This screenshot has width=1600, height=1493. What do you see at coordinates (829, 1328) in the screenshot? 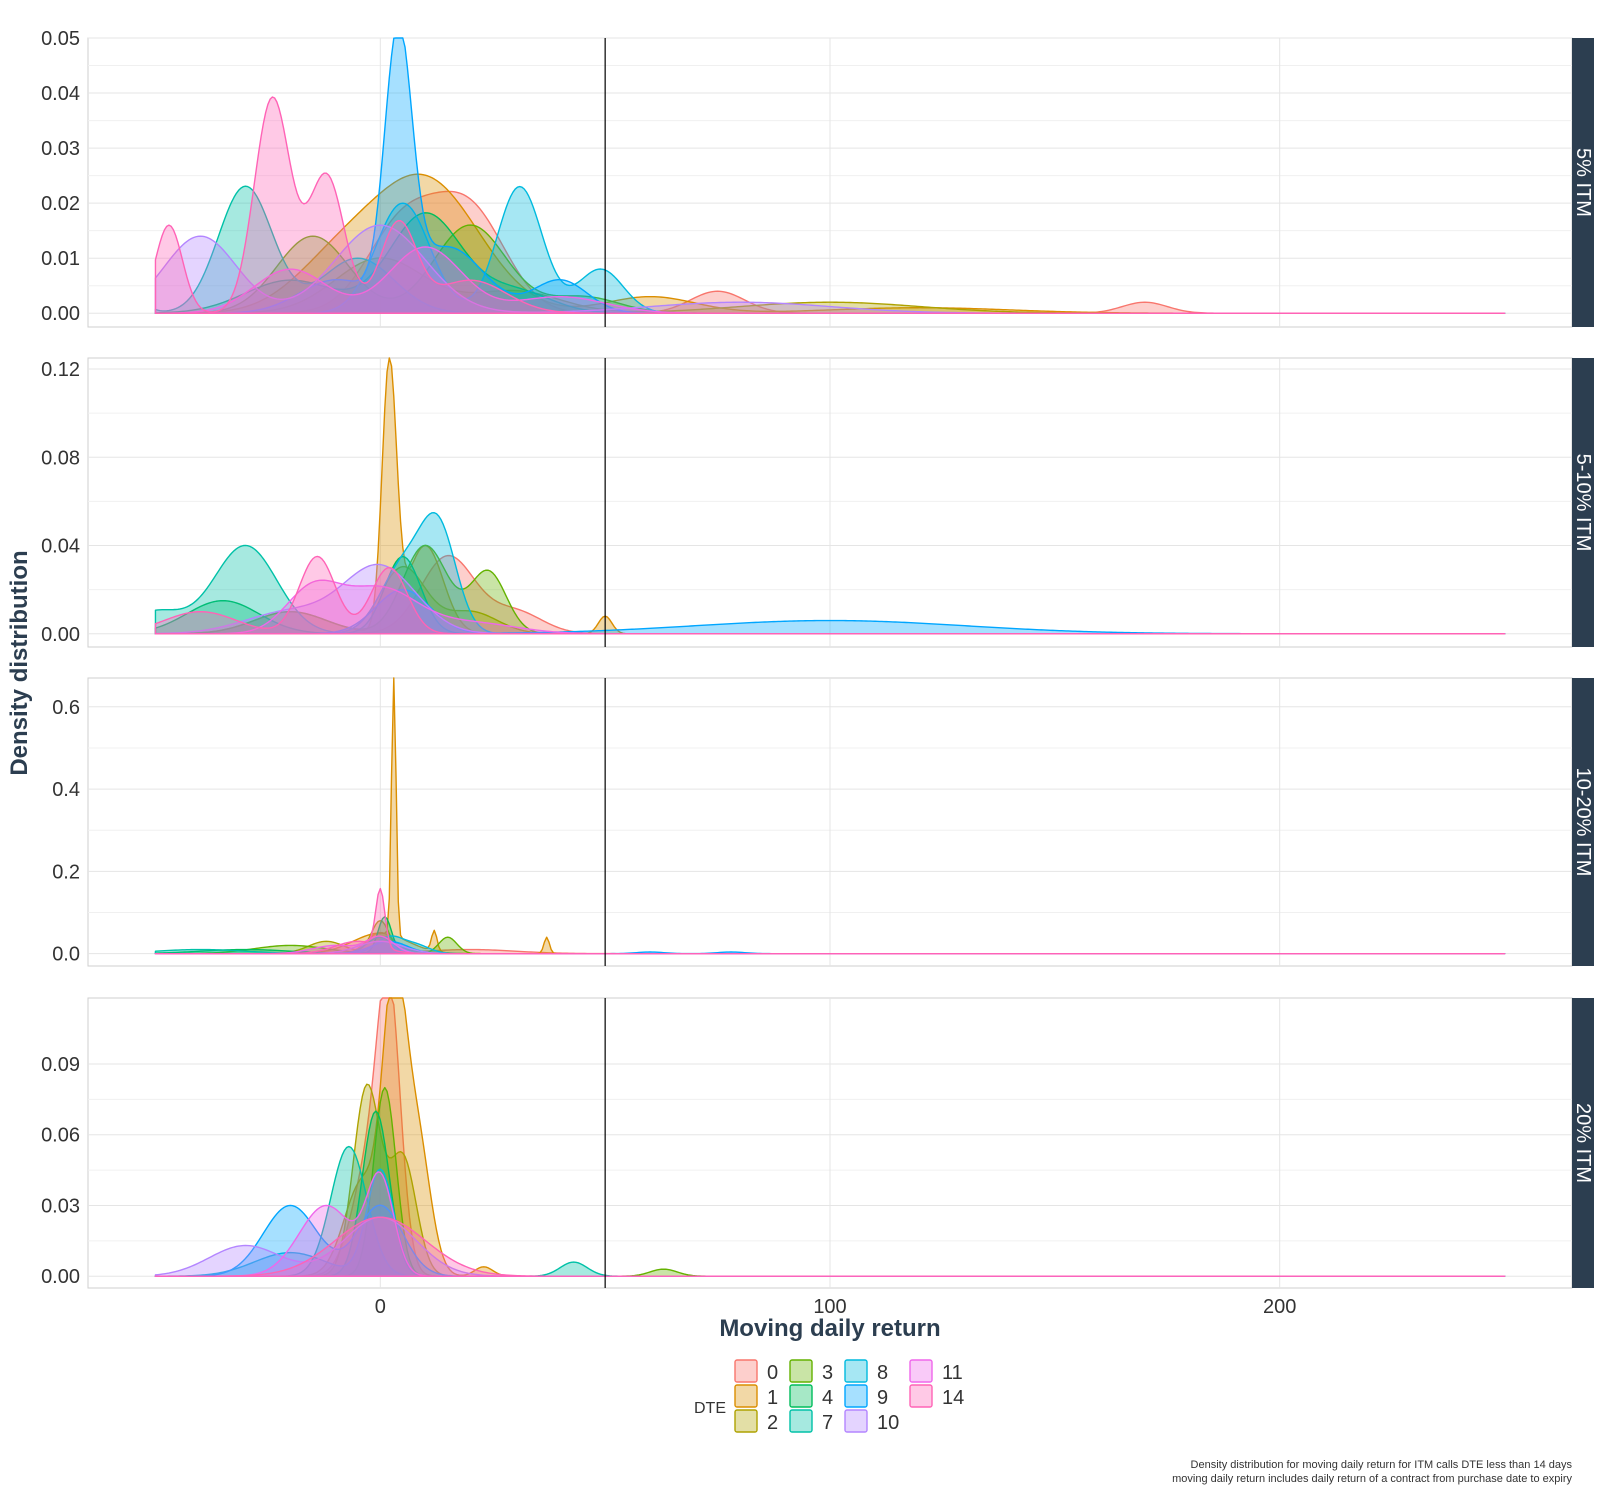
I see `x-axis-title: Moving daily return` at bounding box center [829, 1328].